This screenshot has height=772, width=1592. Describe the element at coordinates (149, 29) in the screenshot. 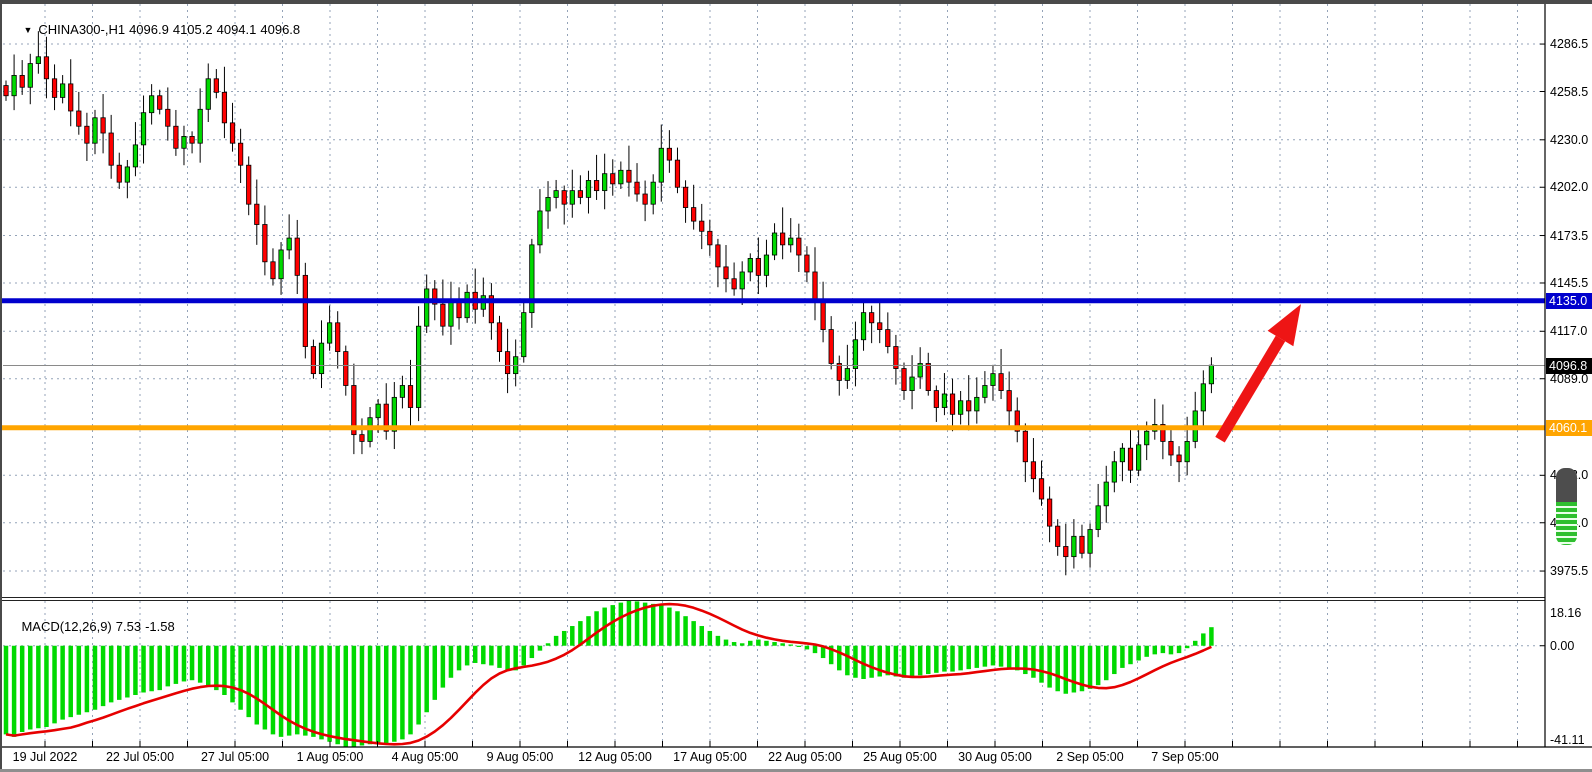

I see `ohlc-open: 4096.9` at that location.